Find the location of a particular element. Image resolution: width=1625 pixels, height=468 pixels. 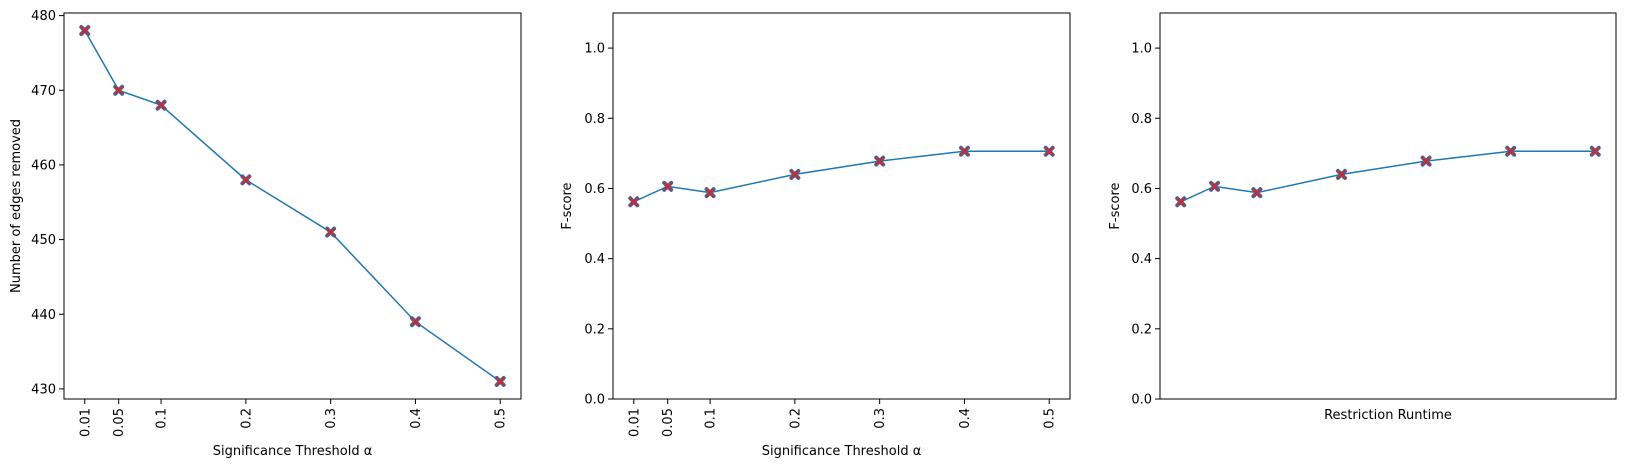

panel-2-x-tick-label-0: 0.01 is located at coordinates (634, 422).